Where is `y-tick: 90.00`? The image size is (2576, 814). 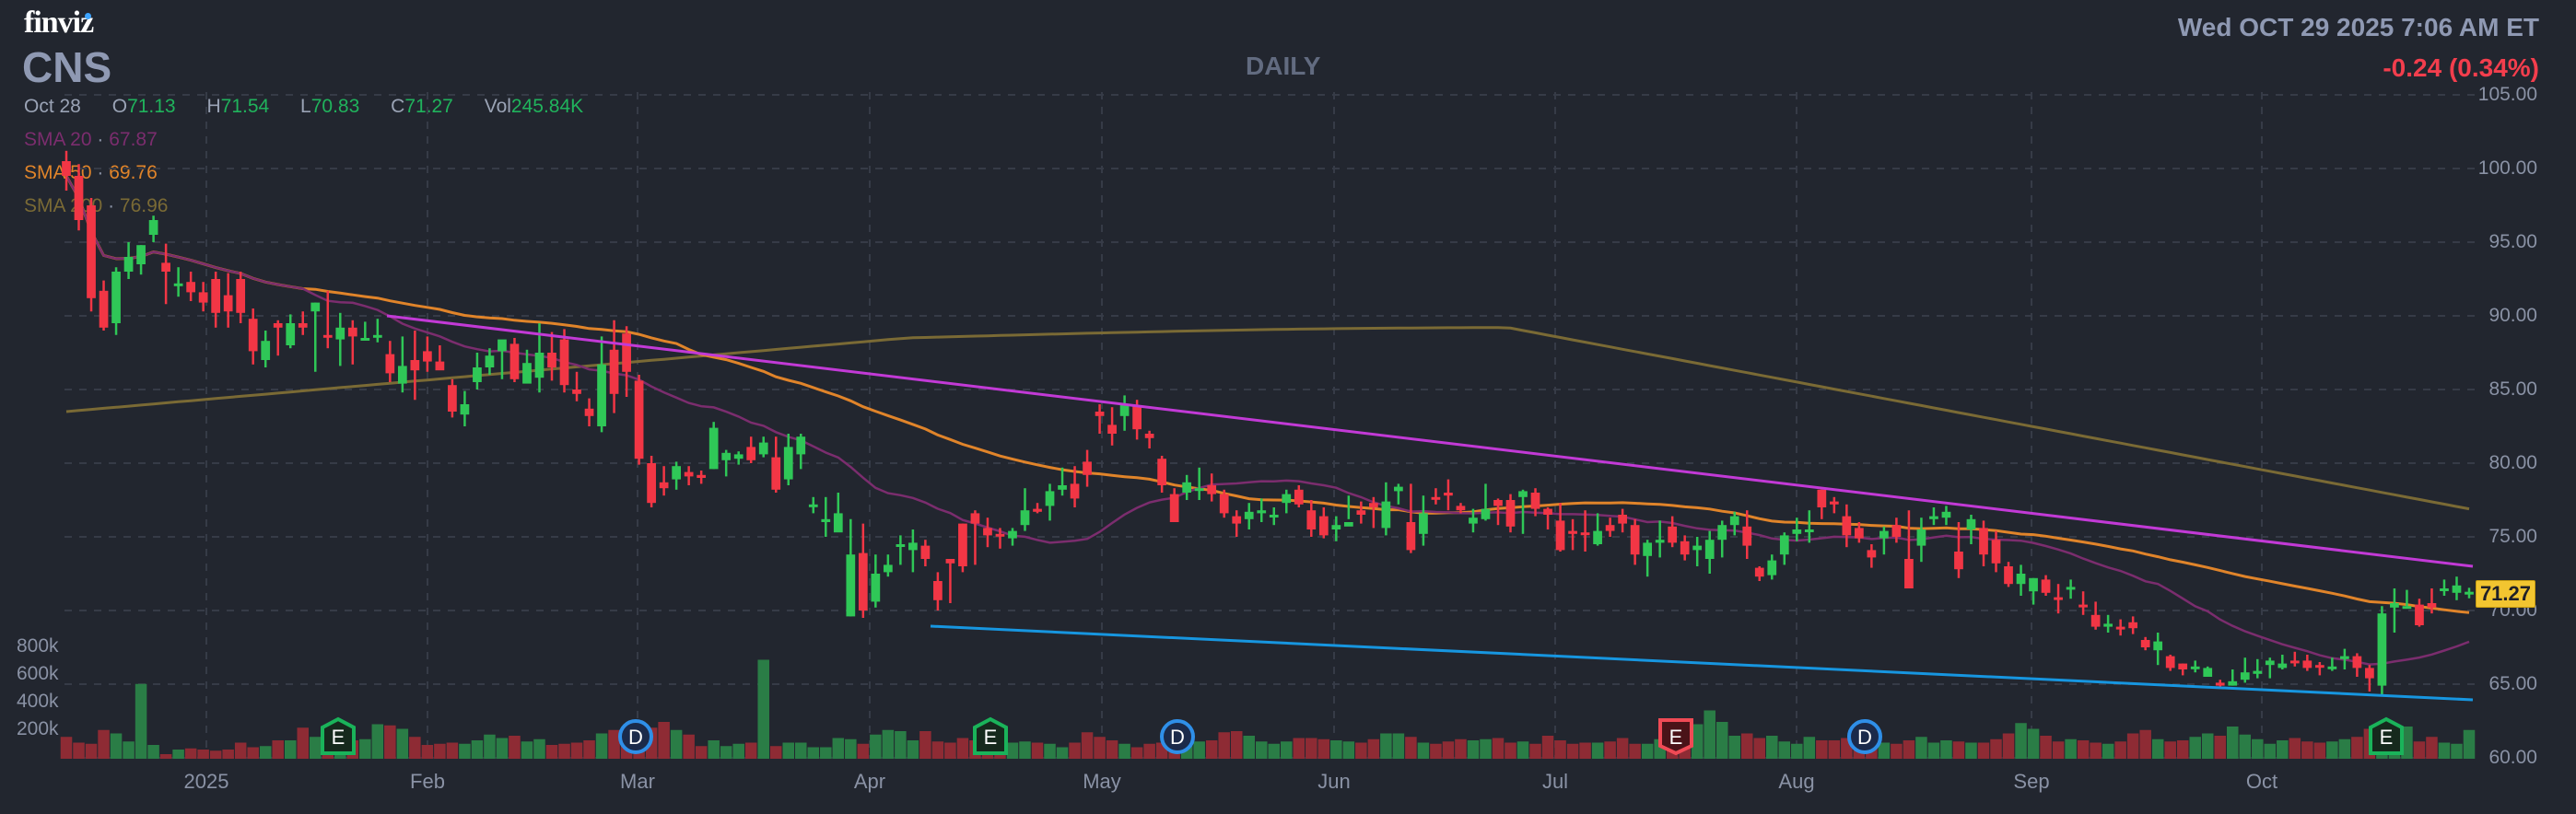 y-tick: 90.00 is located at coordinates (2512, 315).